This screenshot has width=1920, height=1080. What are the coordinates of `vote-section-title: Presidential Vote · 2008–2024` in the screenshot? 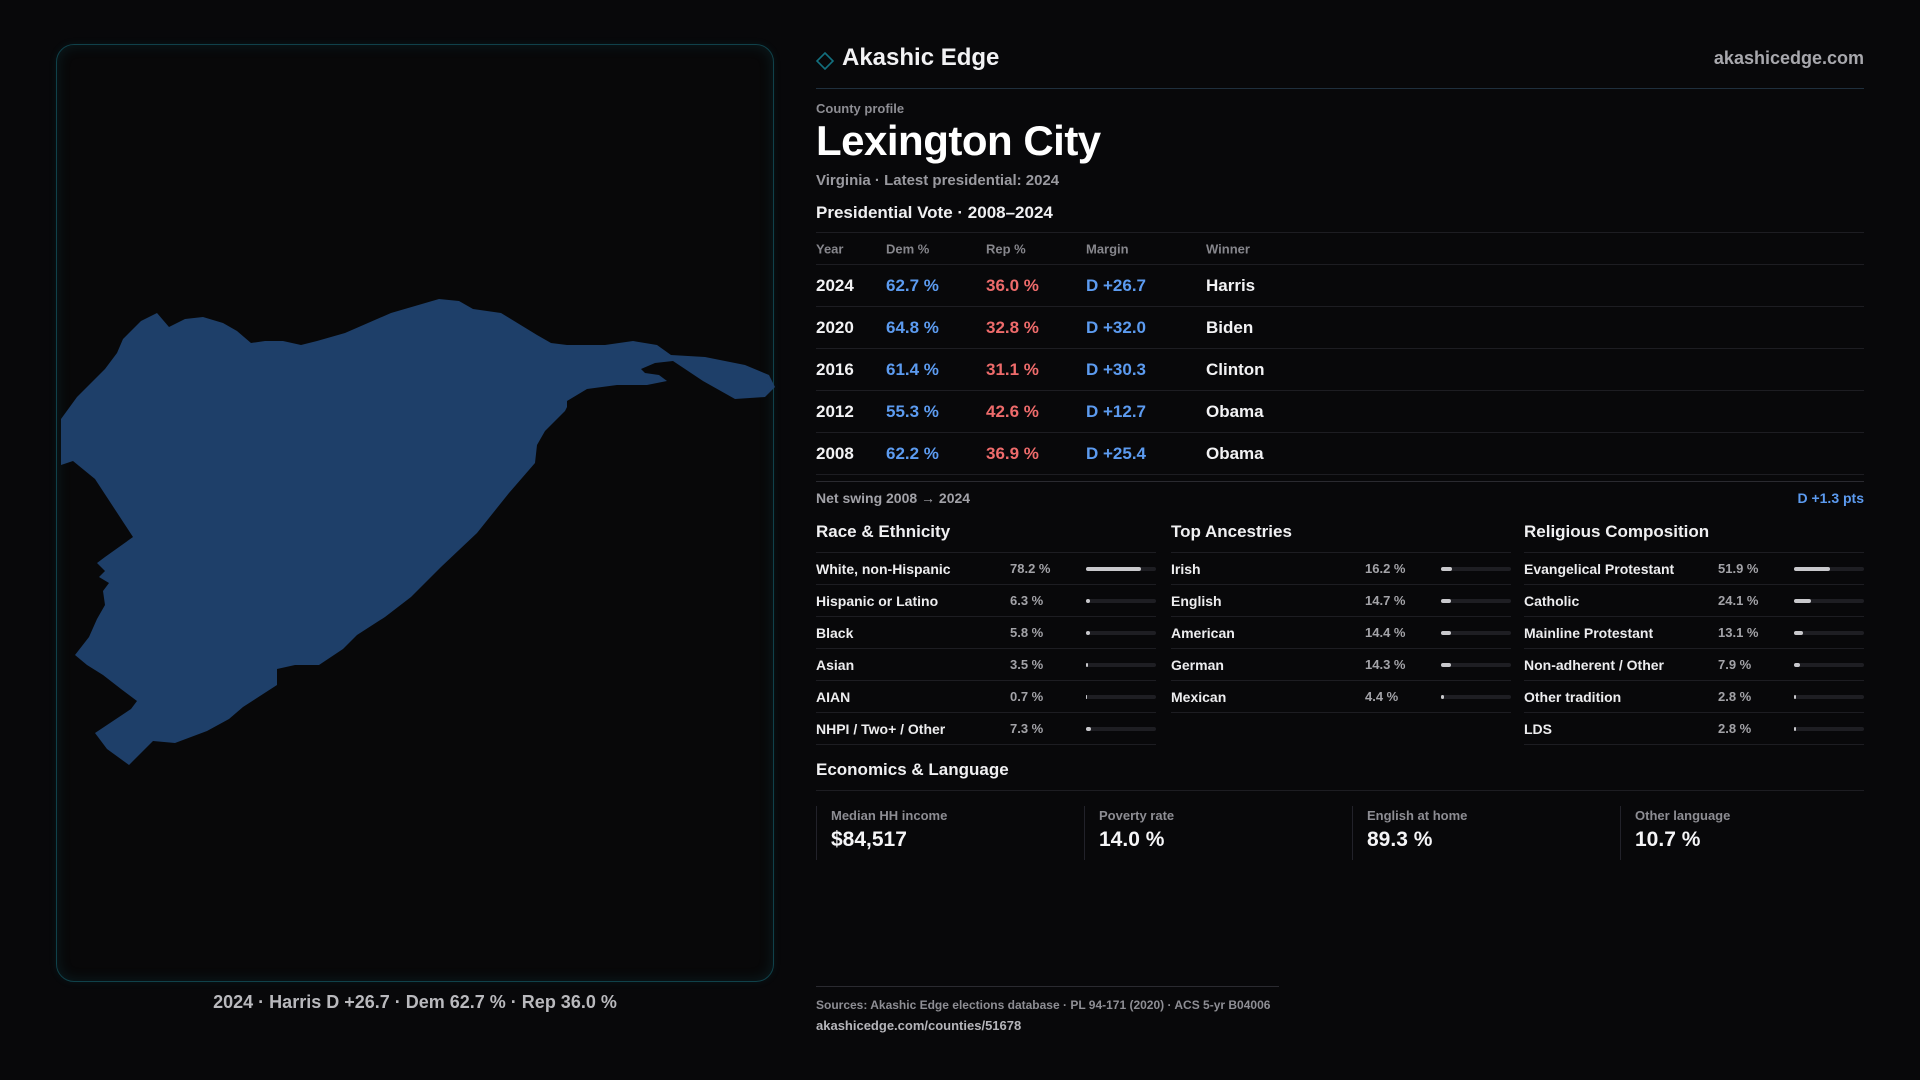 It's located at (934, 212).